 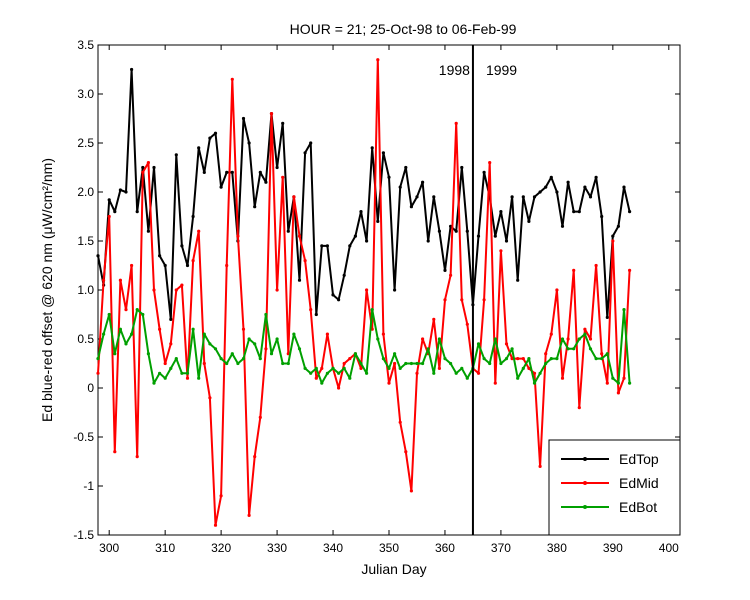 I want to click on legend-box, so click(x=614, y=487).